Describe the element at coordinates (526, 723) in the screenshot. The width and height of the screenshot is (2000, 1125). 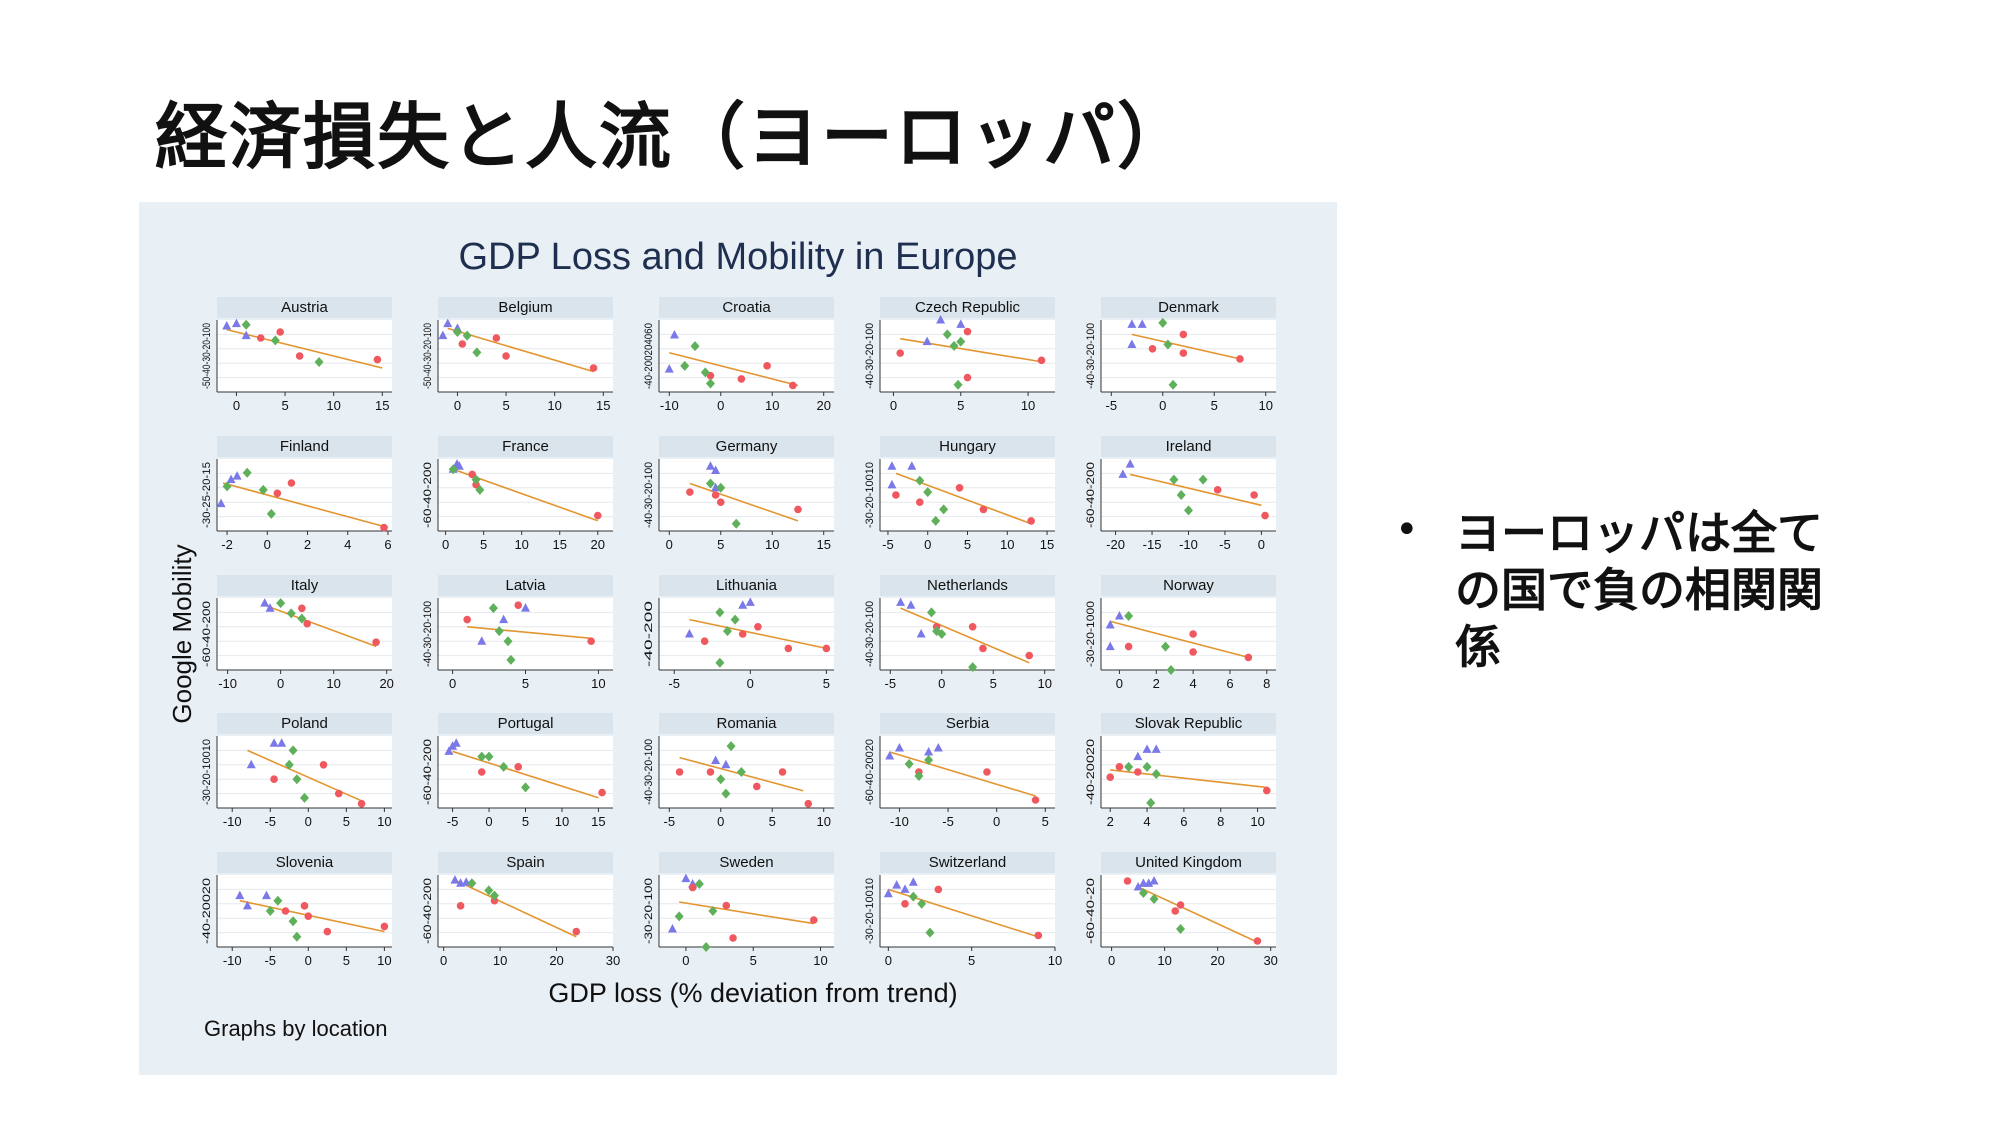
I see `panel-label: Portugal` at that location.